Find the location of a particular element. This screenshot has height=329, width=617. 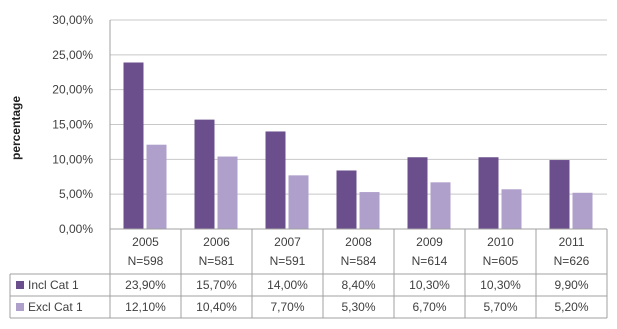

x-tick-label: 2006 is located at coordinates (216, 242).